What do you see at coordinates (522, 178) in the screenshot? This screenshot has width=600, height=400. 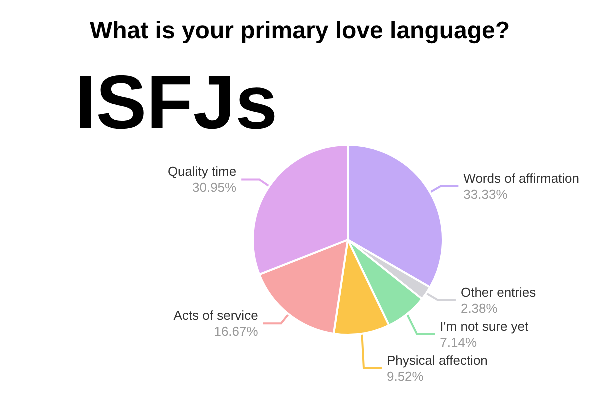 I see `slice-label: Words of affirmation` at bounding box center [522, 178].